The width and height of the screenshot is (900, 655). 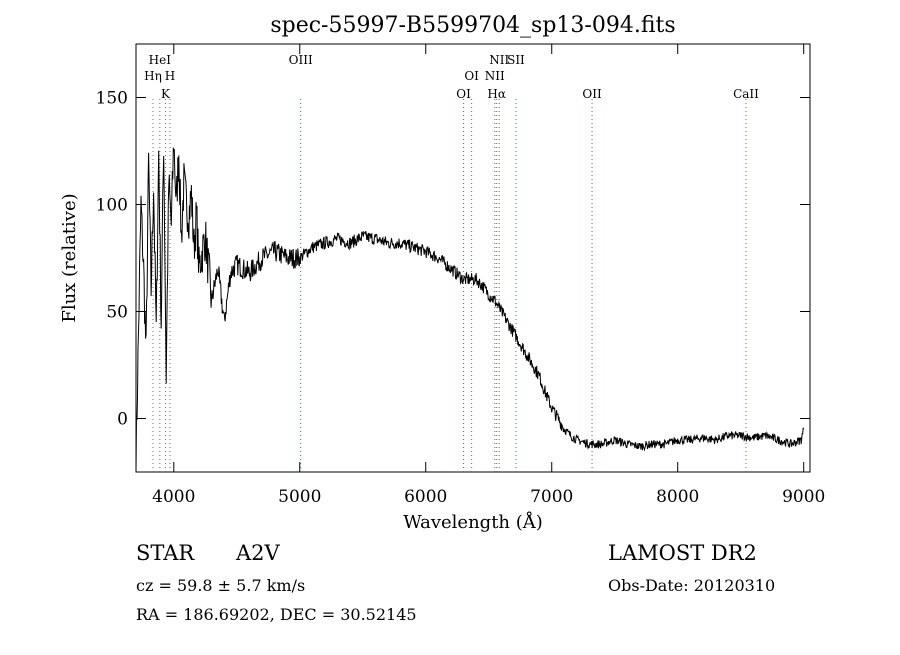 I want to click on cz-value: cz = 59.8 ± 5.7 km/s, so click(x=220, y=585).